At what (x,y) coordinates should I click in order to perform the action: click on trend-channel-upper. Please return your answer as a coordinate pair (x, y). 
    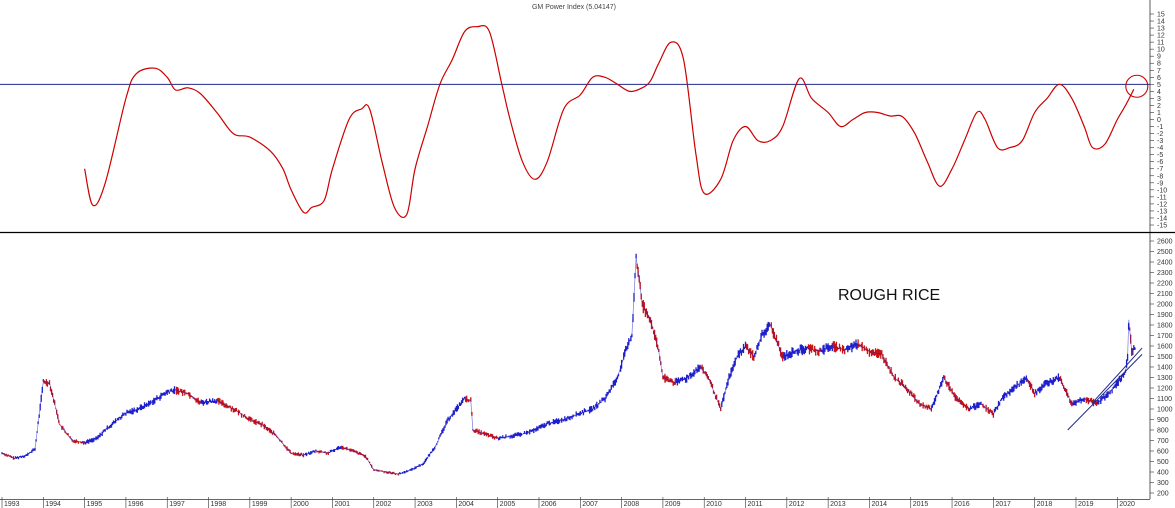
    Looking at the image, I should click on (1117, 375).